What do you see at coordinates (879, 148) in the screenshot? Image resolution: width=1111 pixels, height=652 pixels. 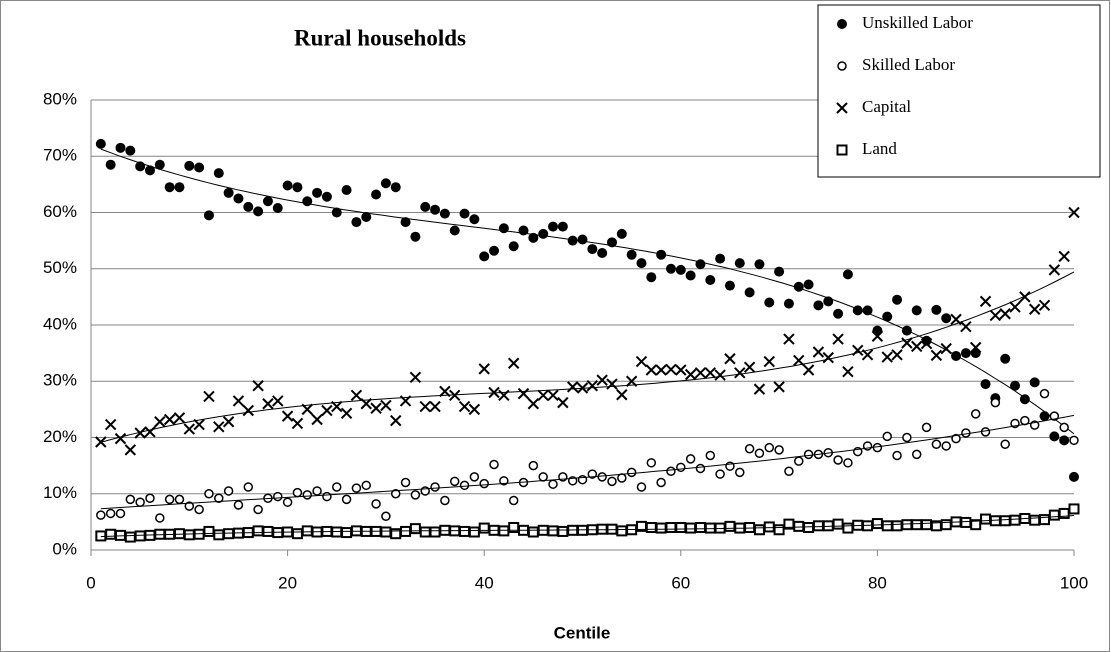 I see `legend-label: Land` at bounding box center [879, 148].